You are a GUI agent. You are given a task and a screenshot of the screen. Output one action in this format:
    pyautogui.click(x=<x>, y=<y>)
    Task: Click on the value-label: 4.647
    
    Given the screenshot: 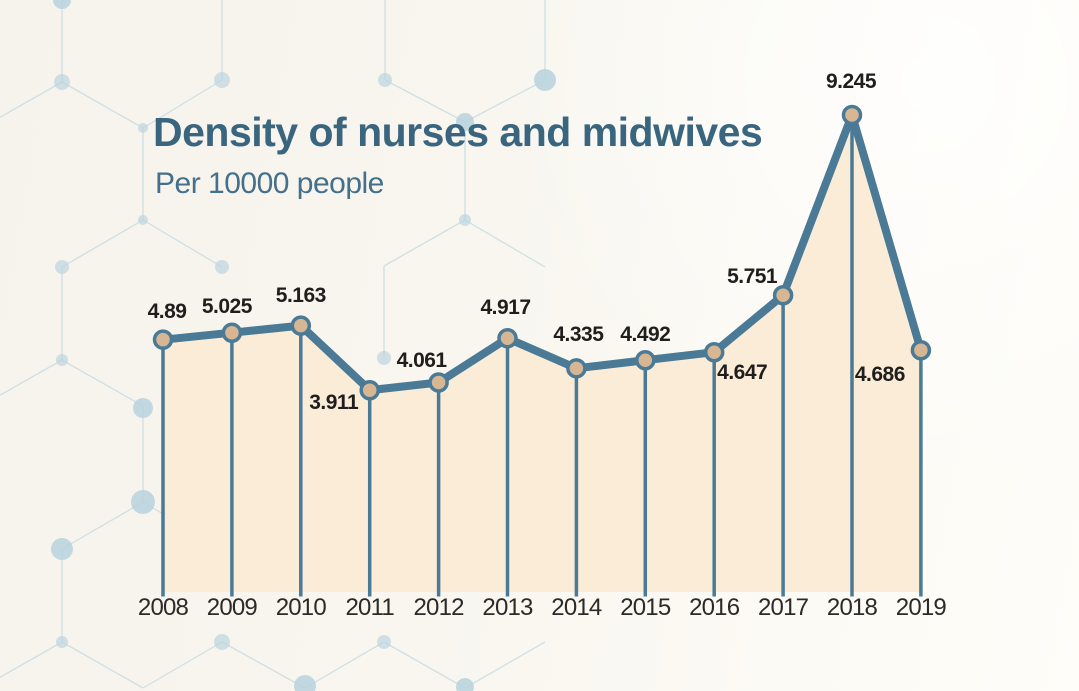 What is the action you would take?
    pyautogui.click(x=742, y=373)
    